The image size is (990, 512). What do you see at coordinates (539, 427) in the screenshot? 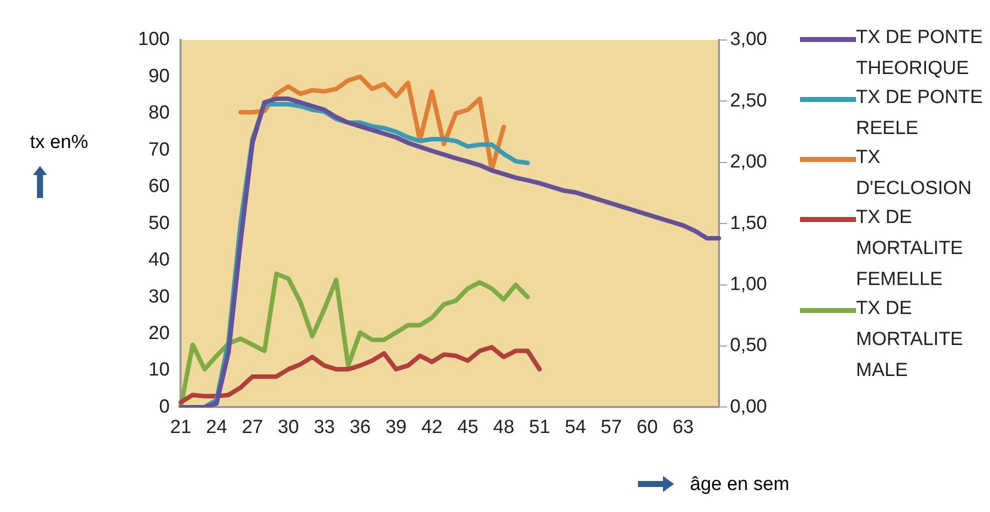
I see `x-tick-label: 51` at bounding box center [539, 427].